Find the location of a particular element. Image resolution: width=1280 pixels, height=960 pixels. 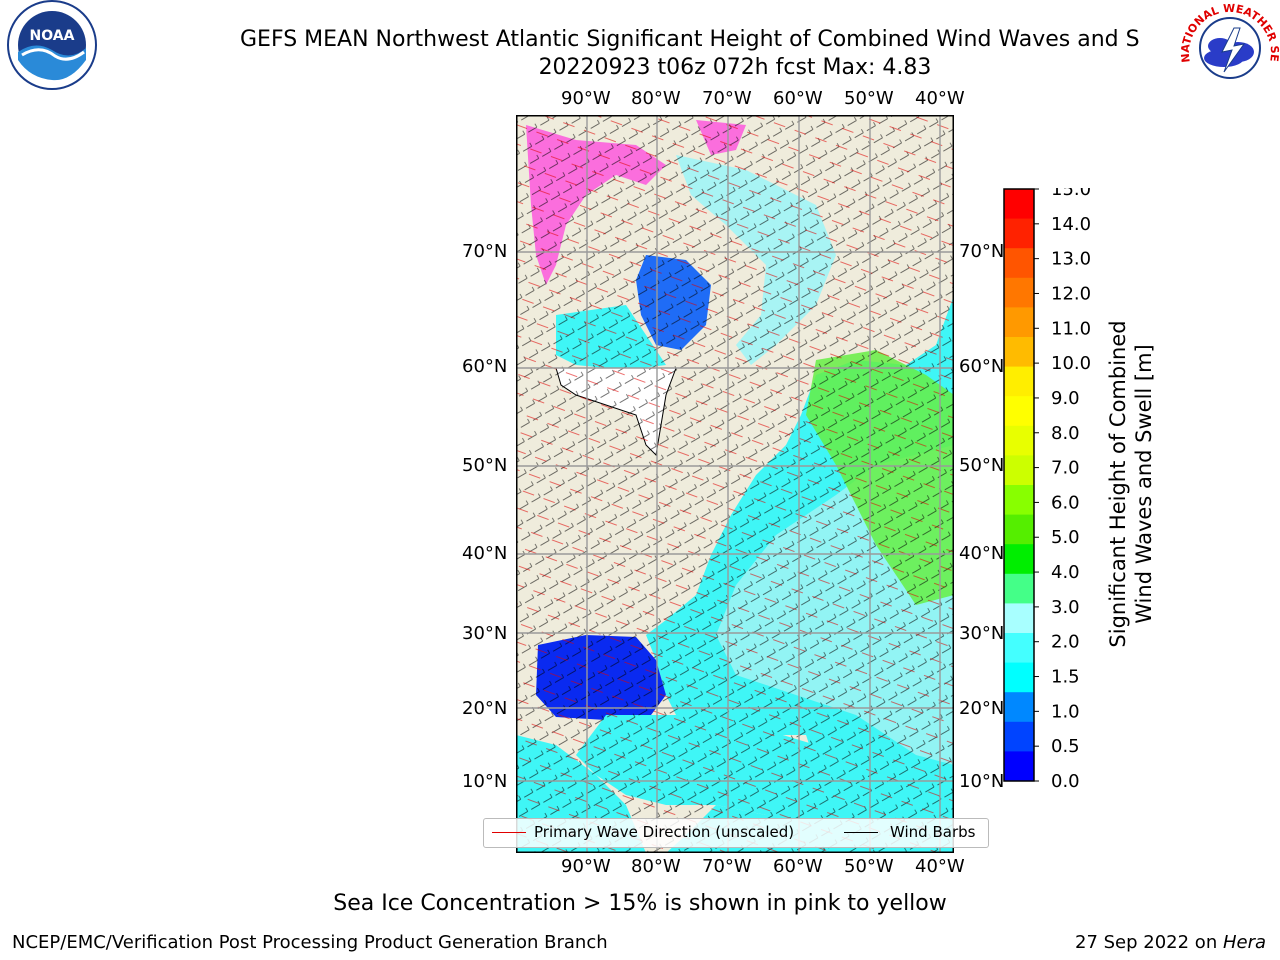

colorbar-tick-label: 4.0 is located at coordinates (1065, 572).